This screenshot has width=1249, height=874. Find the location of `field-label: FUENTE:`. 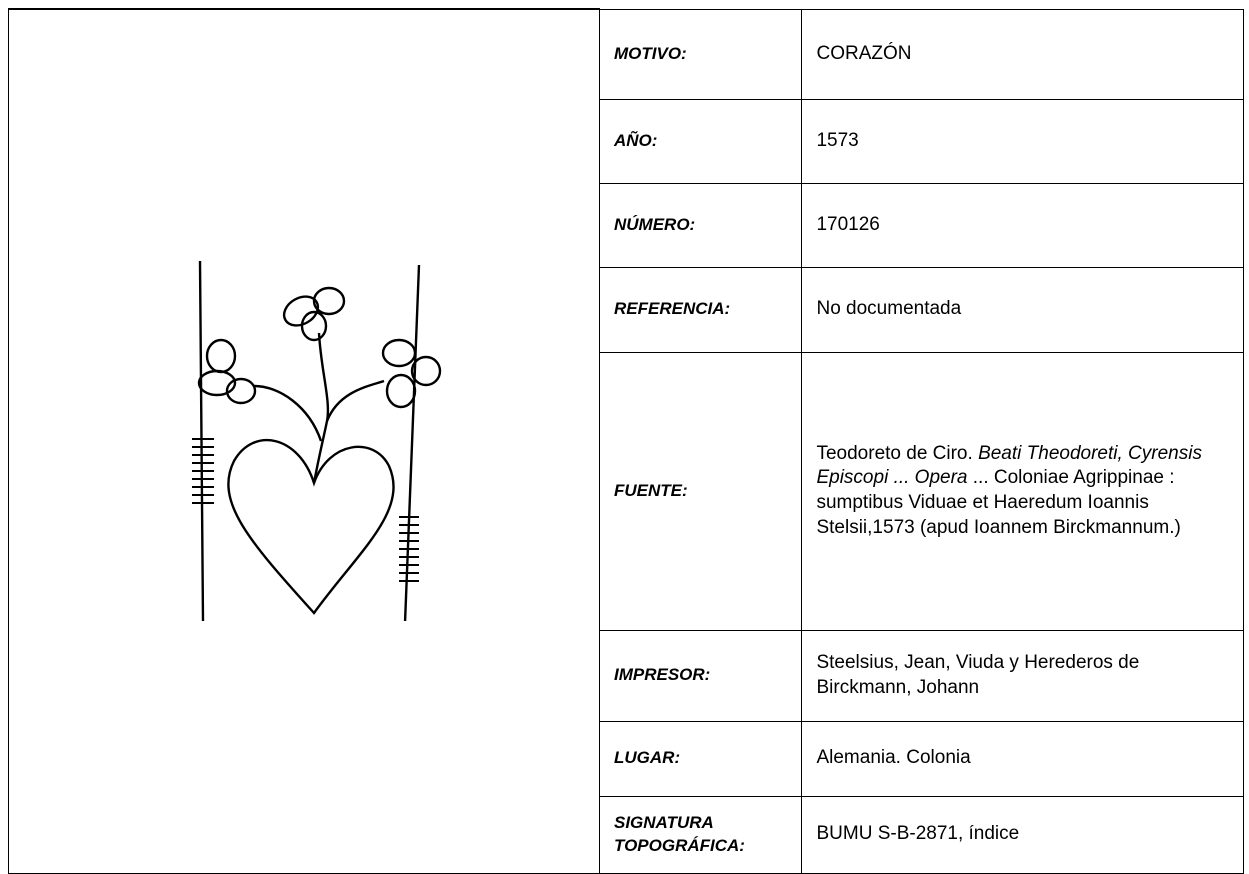

field-label: FUENTE: is located at coordinates (700, 491).